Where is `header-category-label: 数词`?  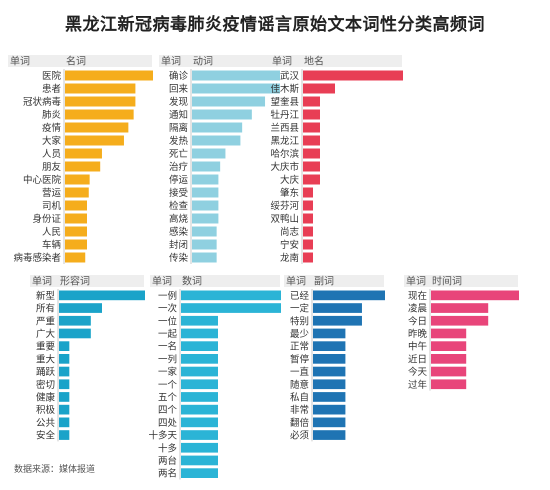
header-category-label: 数词 is located at coordinates (192, 281).